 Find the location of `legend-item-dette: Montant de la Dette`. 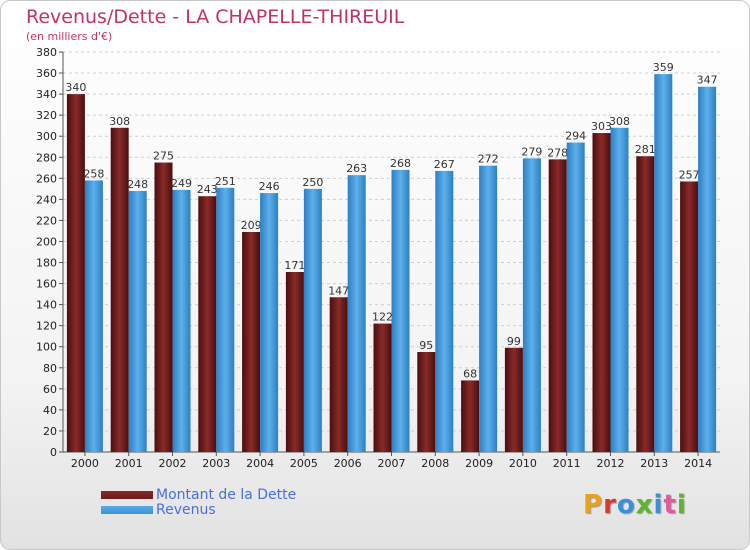

legend-item-dette: Montant de la Dette is located at coordinates (199, 494).